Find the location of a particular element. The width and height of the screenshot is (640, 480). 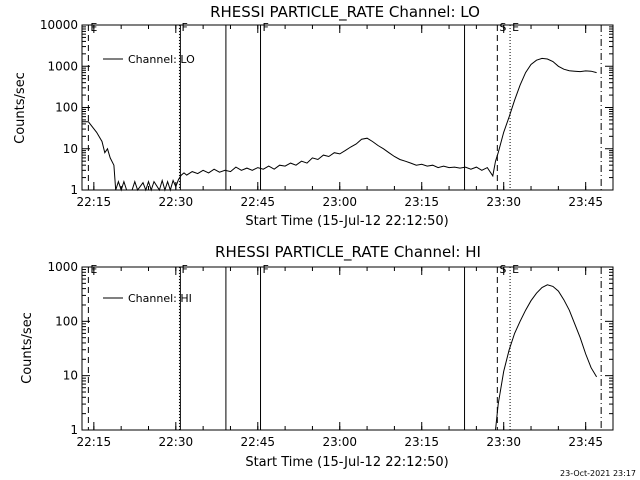

footer-timestamp: 23-Oct-2021 23:17 is located at coordinates (598, 473).